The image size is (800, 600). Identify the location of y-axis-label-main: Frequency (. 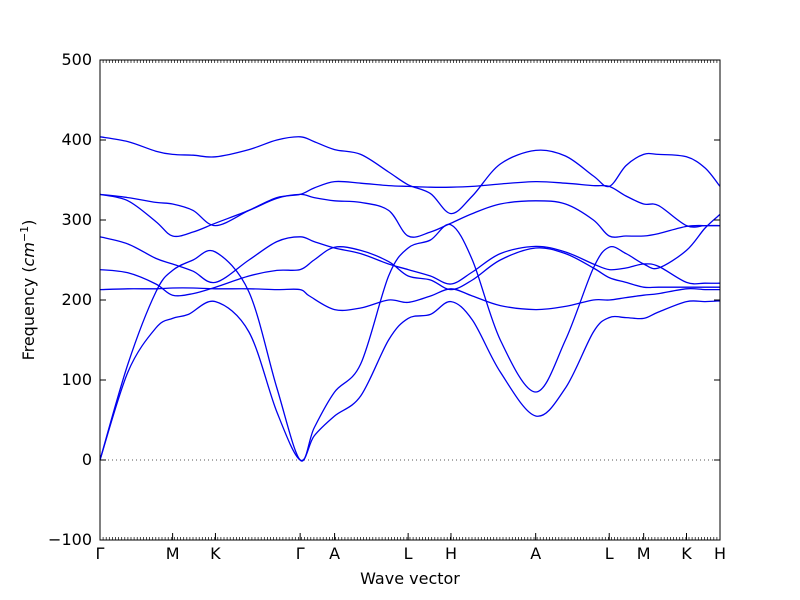
(28, 313).